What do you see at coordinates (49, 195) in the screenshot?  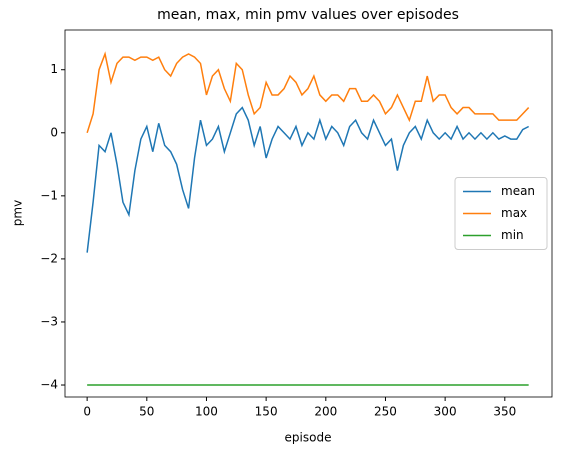 I see `y-tick-label: −1` at bounding box center [49, 195].